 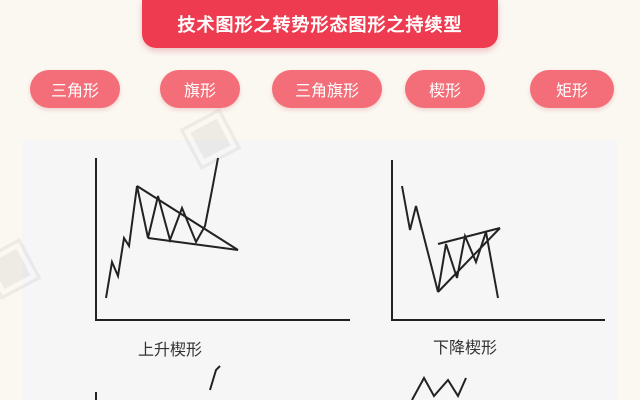 What do you see at coordinates (193, 244) in the screenshot?
I see `rising-wedge-lower-trendline` at bounding box center [193, 244].